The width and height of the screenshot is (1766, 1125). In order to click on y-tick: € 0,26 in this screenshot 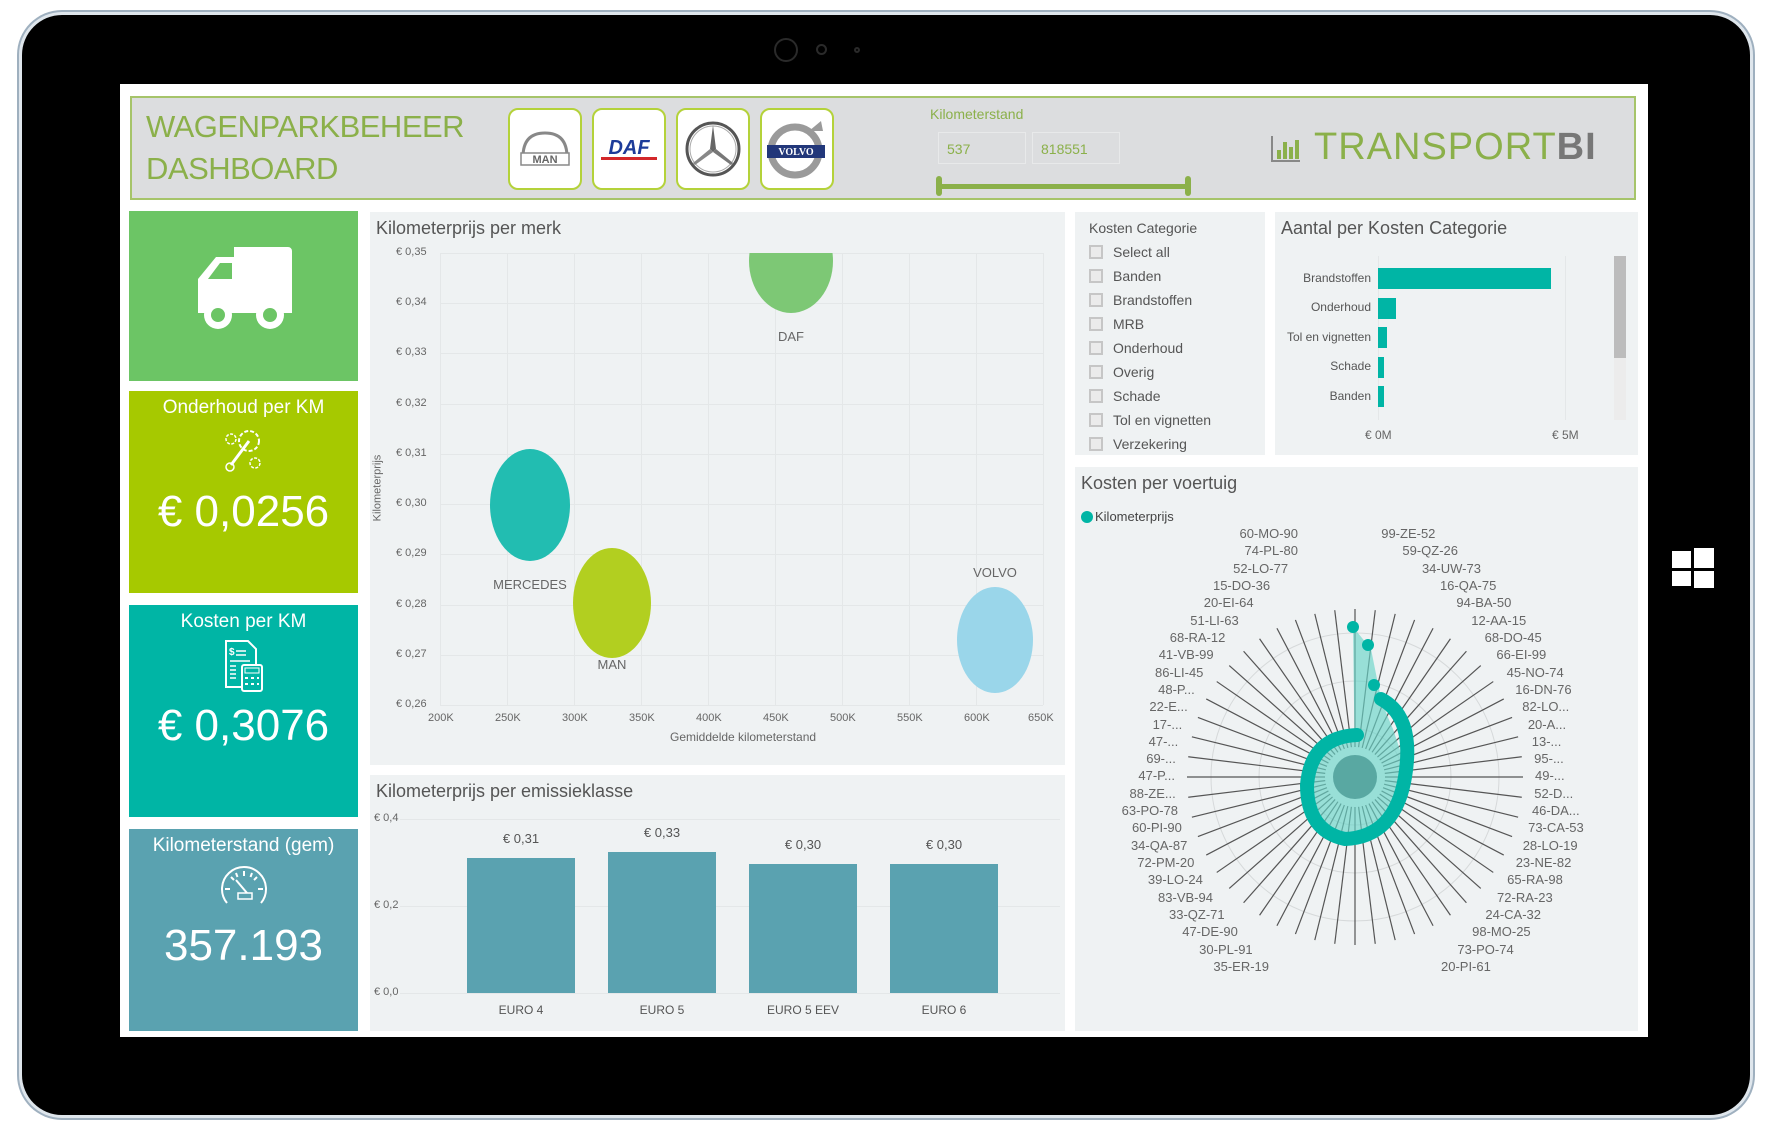, I will do `click(411, 704)`.